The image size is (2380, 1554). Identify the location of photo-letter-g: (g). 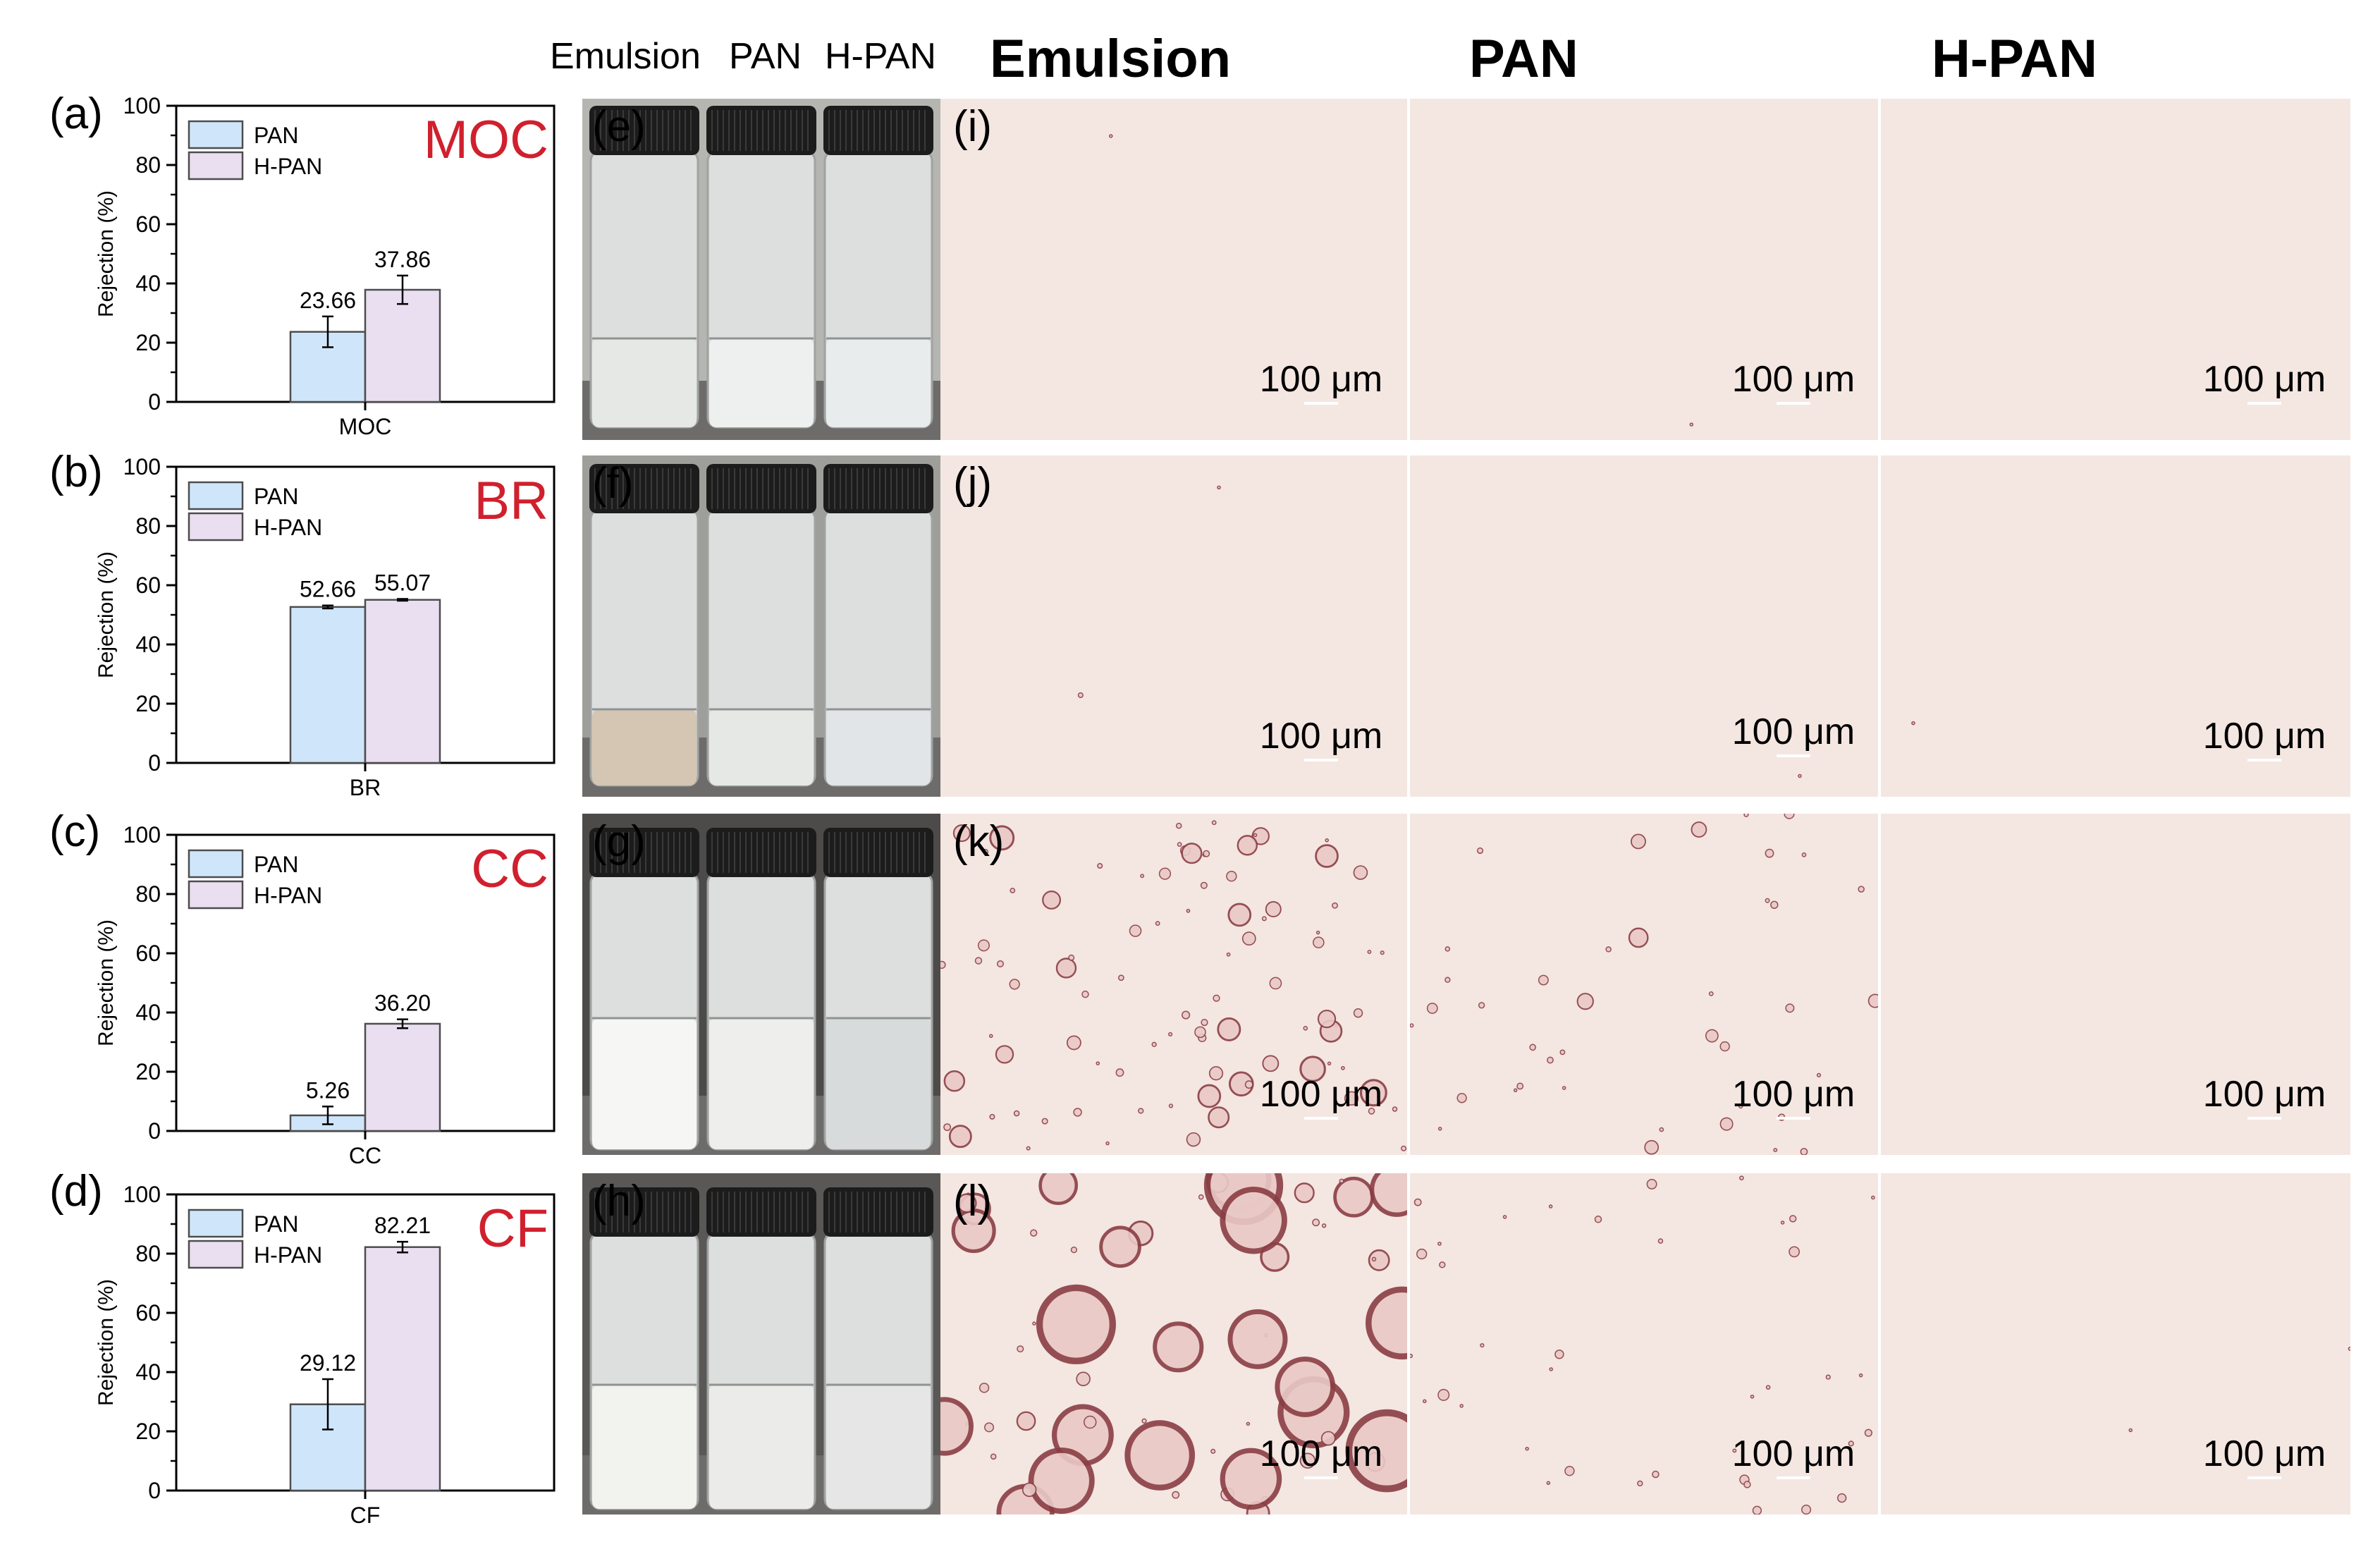
(619, 841).